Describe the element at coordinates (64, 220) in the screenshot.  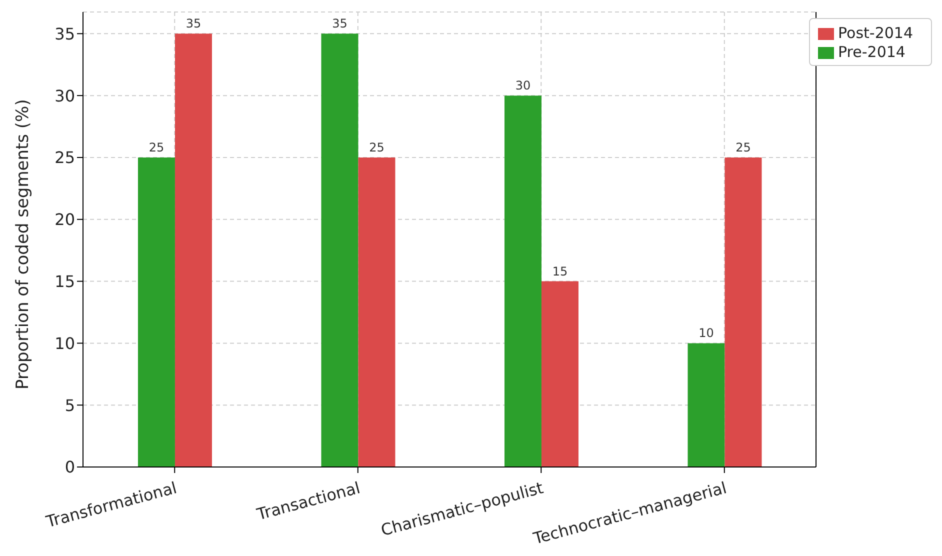
I see `y-tick-label: 20` at that location.